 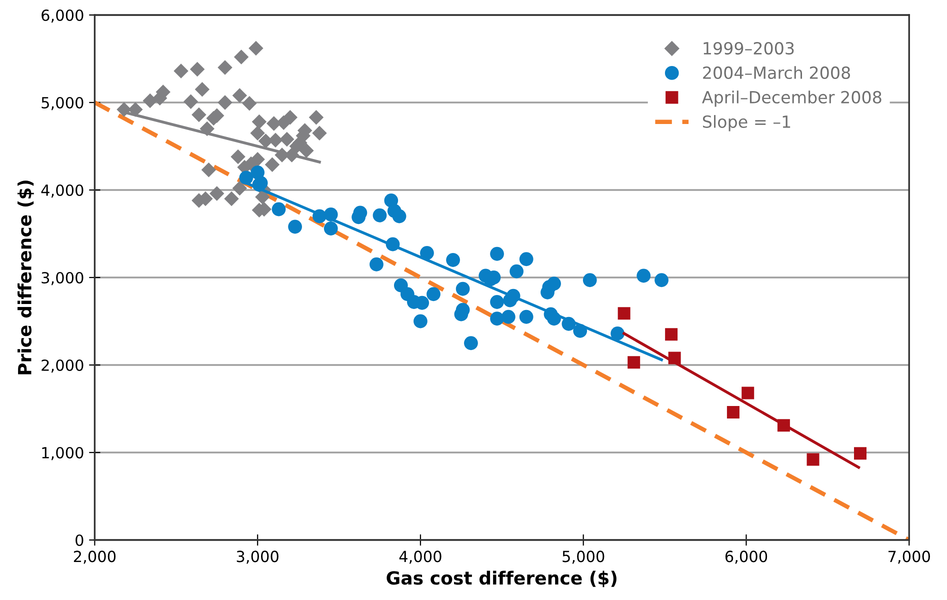 I want to click on x-tick-label: 4,000, so click(x=420, y=557).